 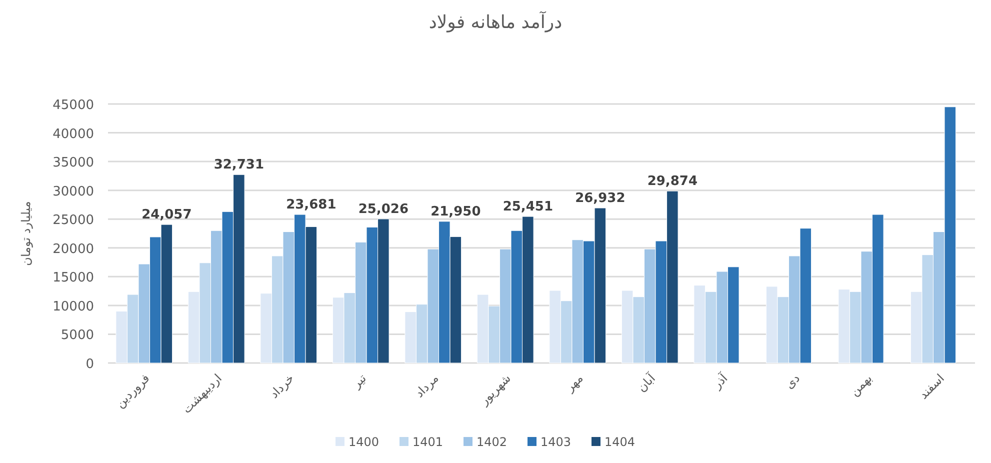 What do you see at coordinates (427, 385) in the screenshot?
I see `x-tick-label: مرداد` at bounding box center [427, 385].